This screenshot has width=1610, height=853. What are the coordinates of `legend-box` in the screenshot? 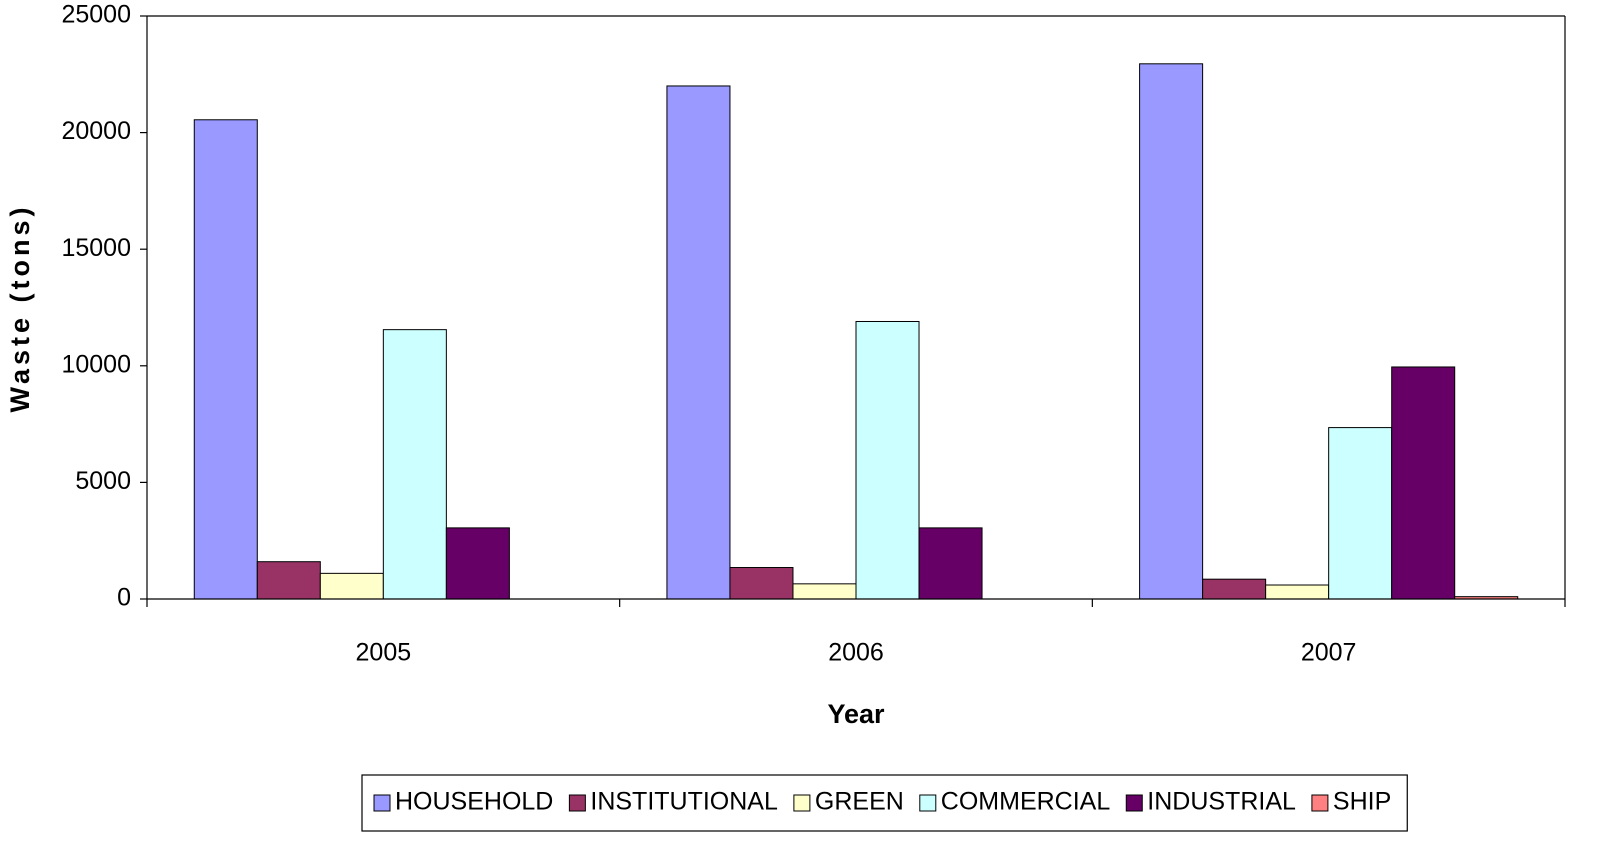 It's located at (884, 803).